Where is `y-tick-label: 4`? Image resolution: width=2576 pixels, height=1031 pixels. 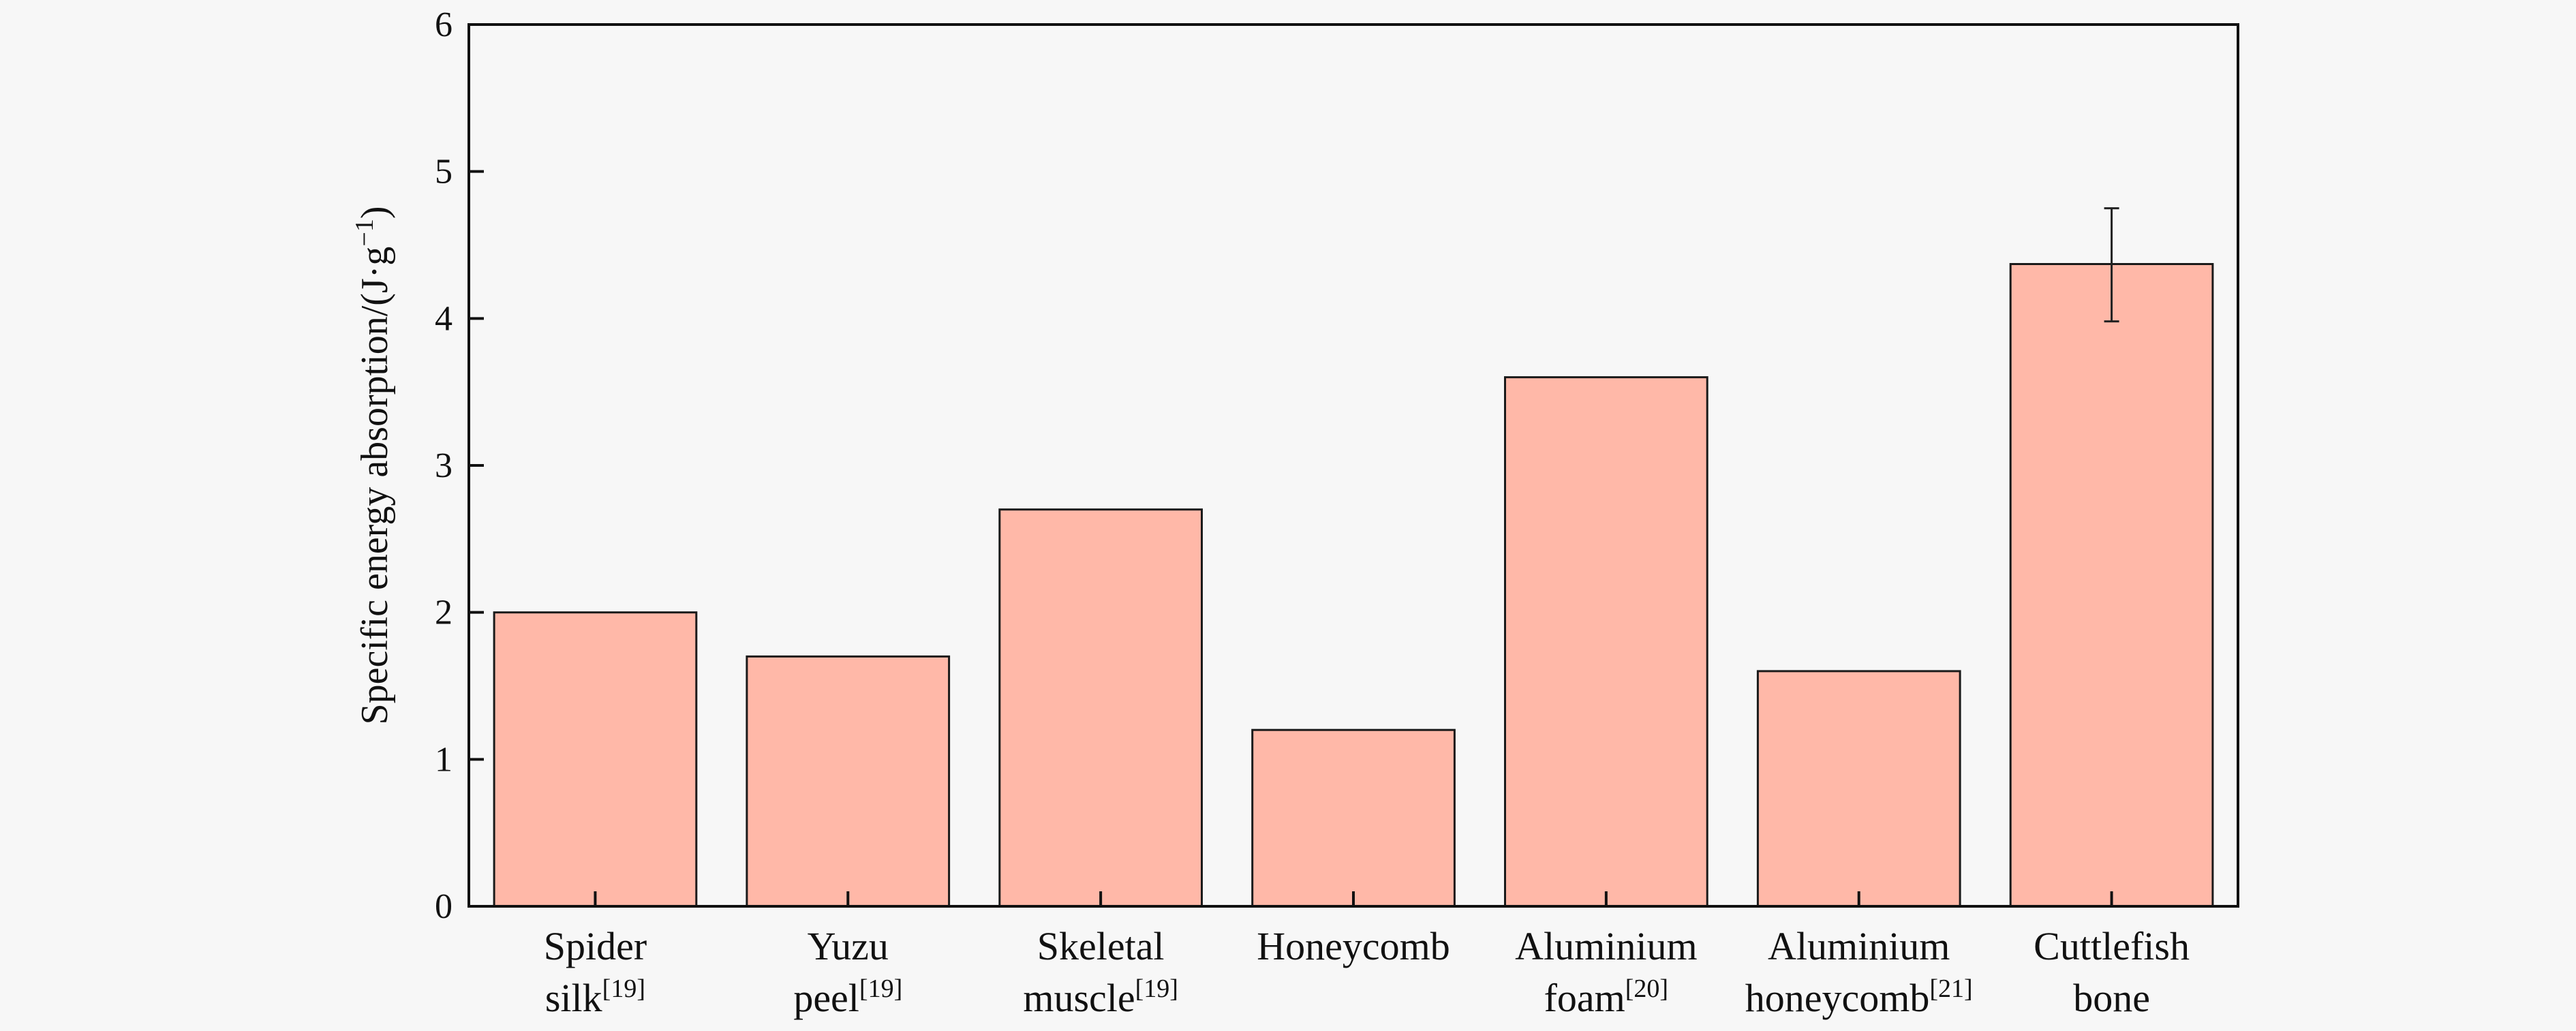
y-tick-label: 4 is located at coordinates (444, 318).